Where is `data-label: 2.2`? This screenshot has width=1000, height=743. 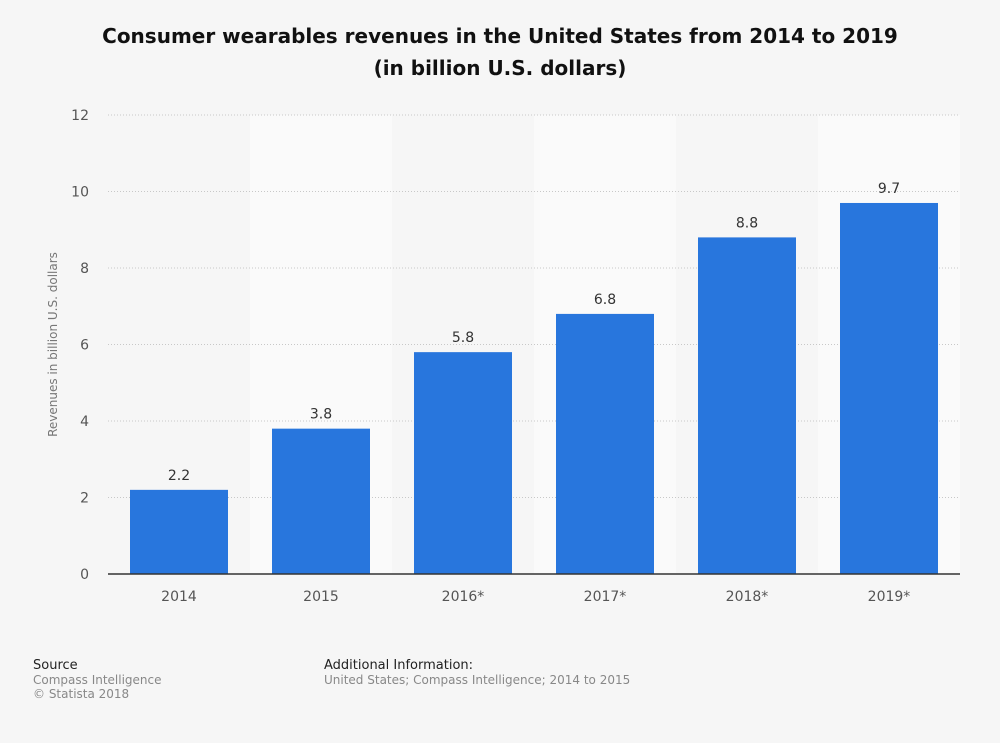
data-label: 2.2 is located at coordinates (179, 476).